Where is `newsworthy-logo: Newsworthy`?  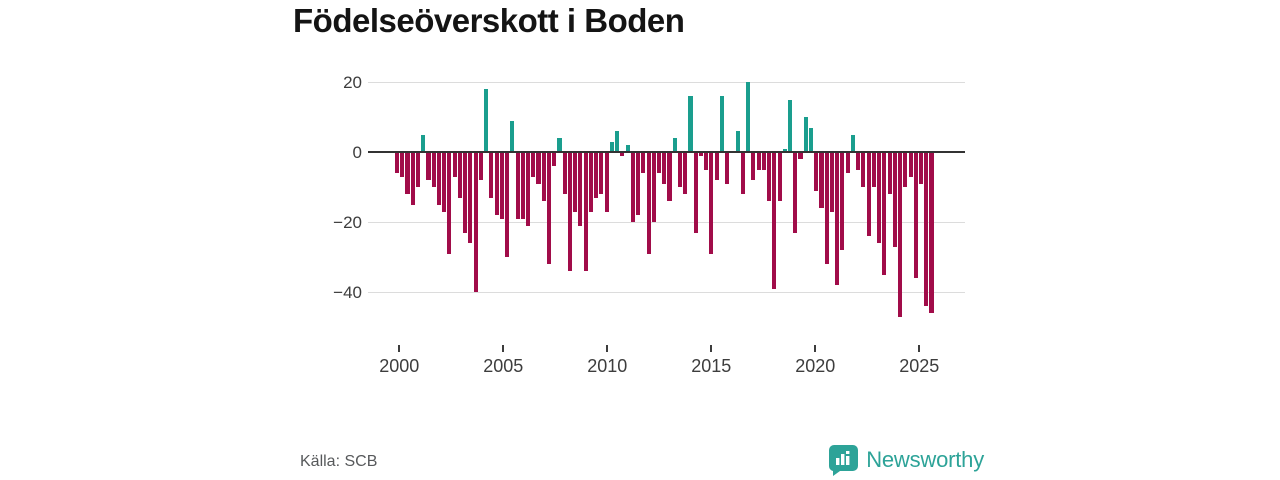
newsworthy-logo: Newsworthy is located at coordinates (906, 460).